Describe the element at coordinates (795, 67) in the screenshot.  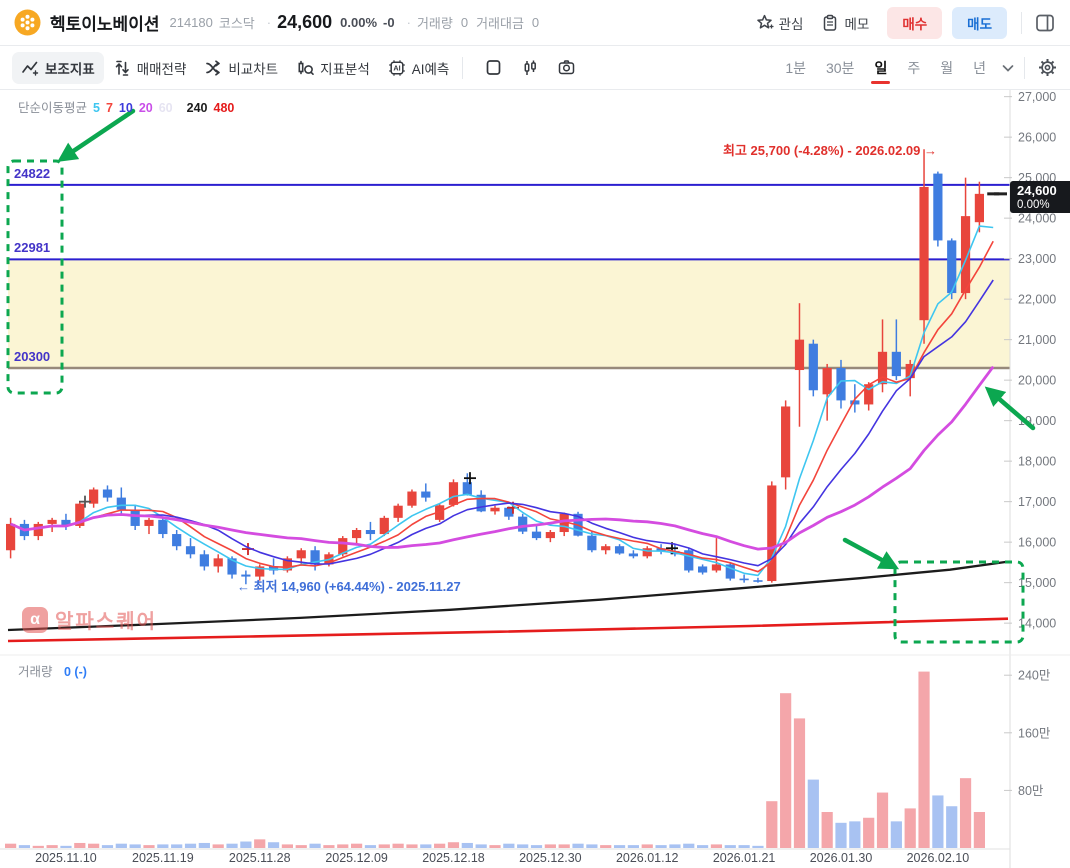
I see `timeframe-1min: 1분` at that location.